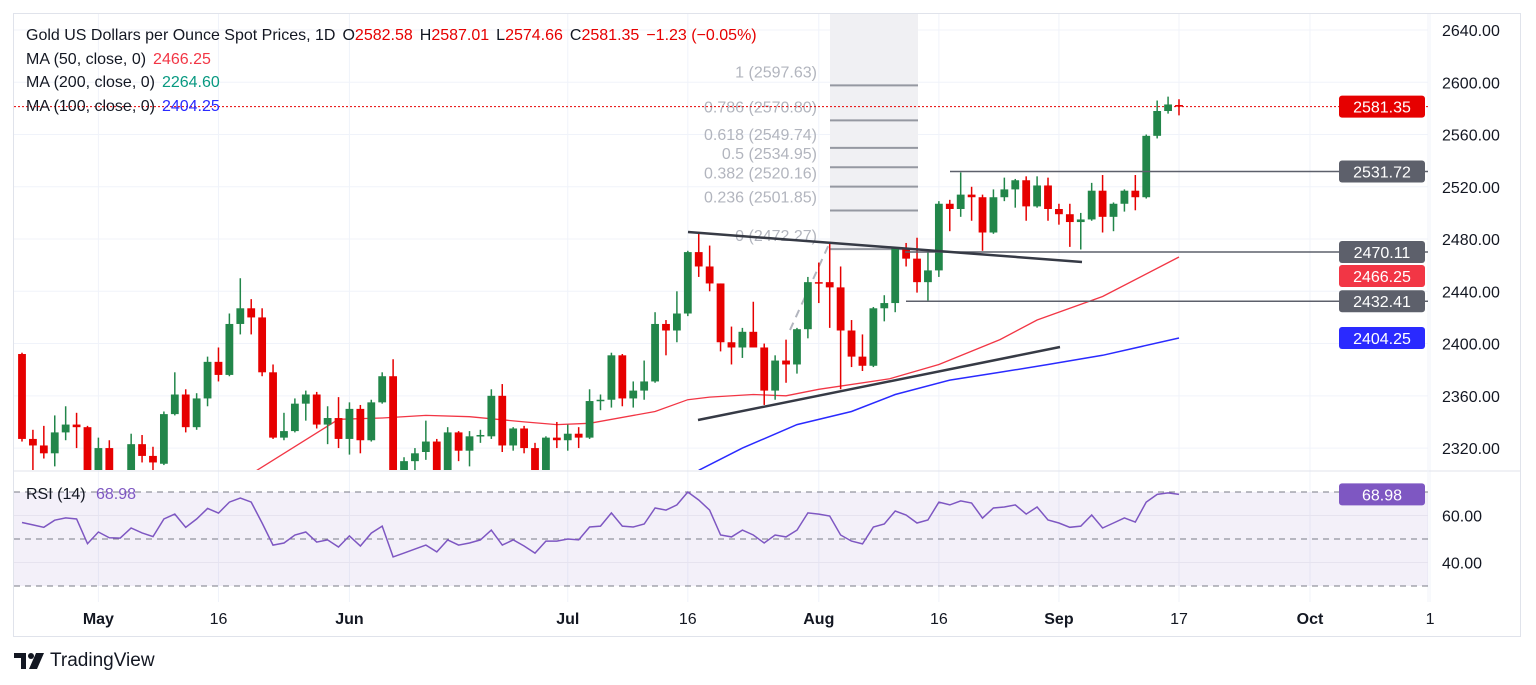 This screenshot has height=685, width=1536. What do you see at coordinates (1471, 345) in the screenshot?
I see `price-axis-tick: 2400.00` at bounding box center [1471, 345].